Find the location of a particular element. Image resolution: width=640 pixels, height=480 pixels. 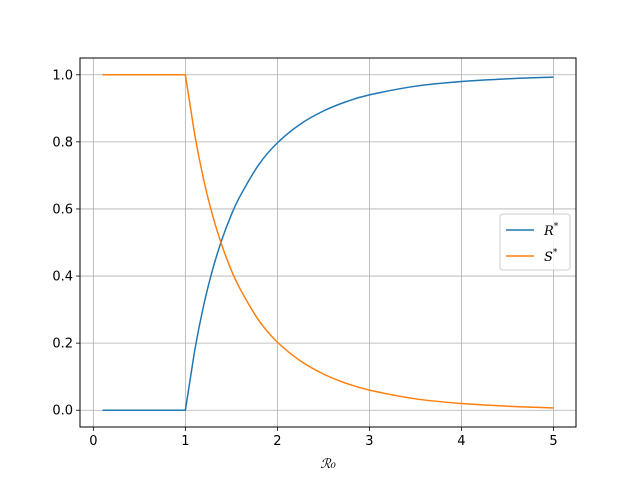

x-tick-label: 4 is located at coordinates (461, 441).